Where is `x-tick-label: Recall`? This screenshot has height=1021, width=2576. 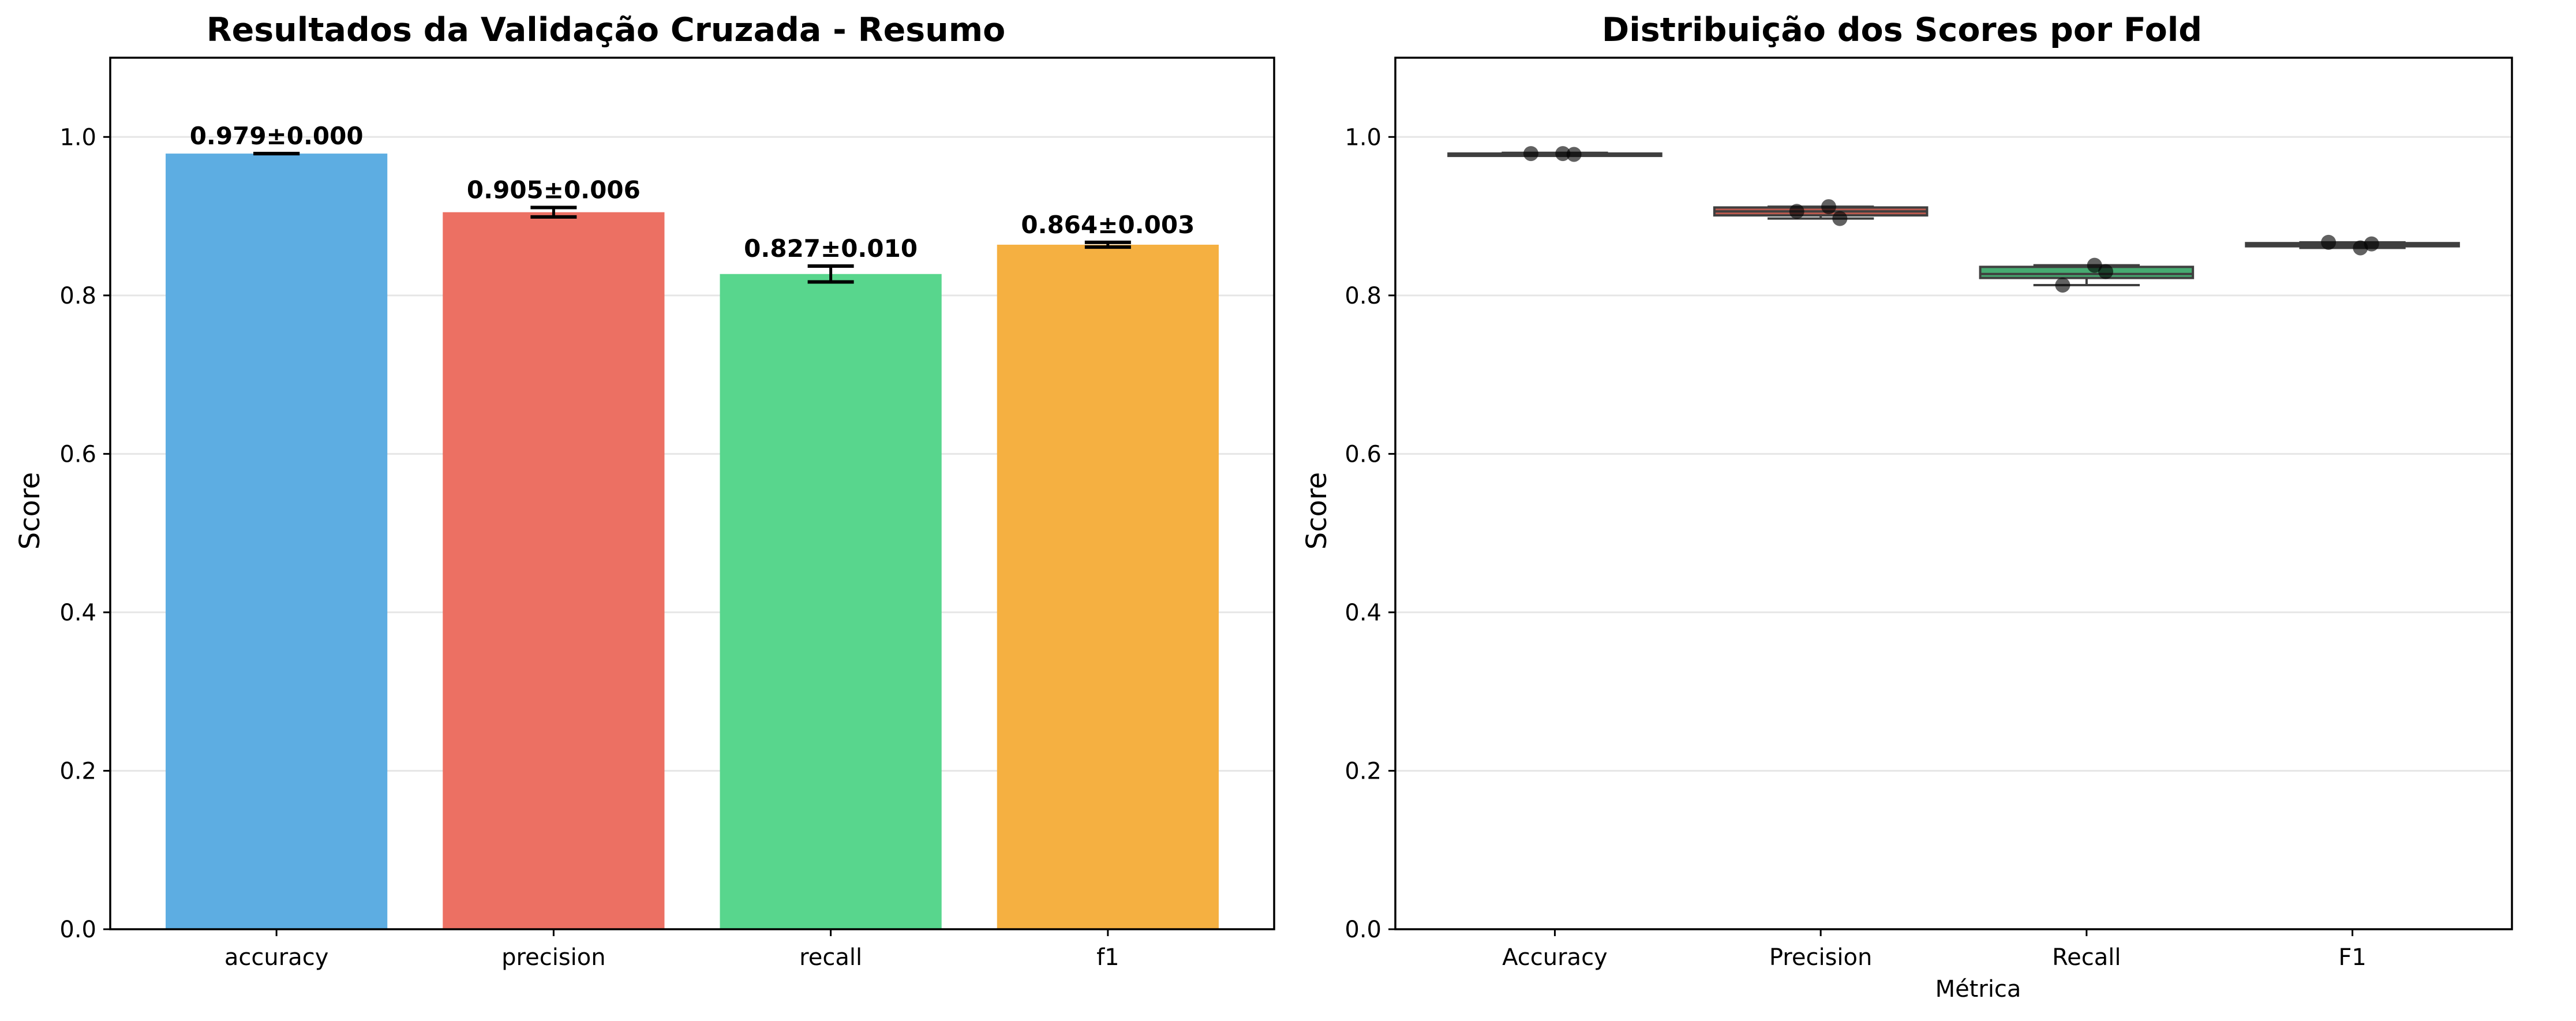
x-tick-label: Recall is located at coordinates (2086, 957).